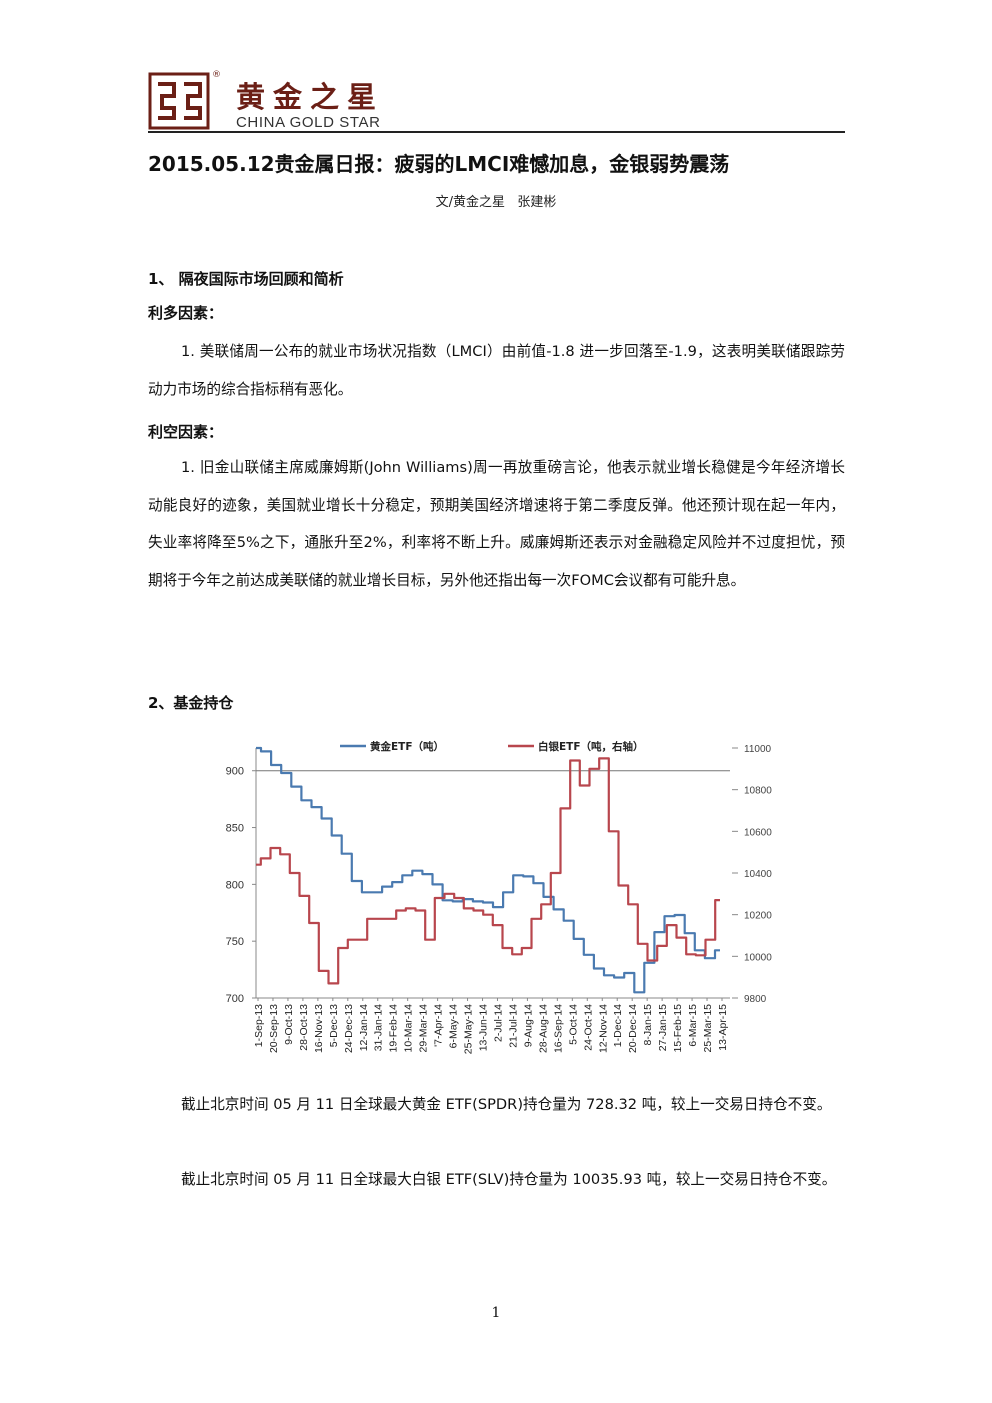 Image resolution: width=992 pixels, height=1403 pixels. Describe the element at coordinates (409, 1028) in the screenshot. I see `x-tick-label: 10-Mar-14` at that location.